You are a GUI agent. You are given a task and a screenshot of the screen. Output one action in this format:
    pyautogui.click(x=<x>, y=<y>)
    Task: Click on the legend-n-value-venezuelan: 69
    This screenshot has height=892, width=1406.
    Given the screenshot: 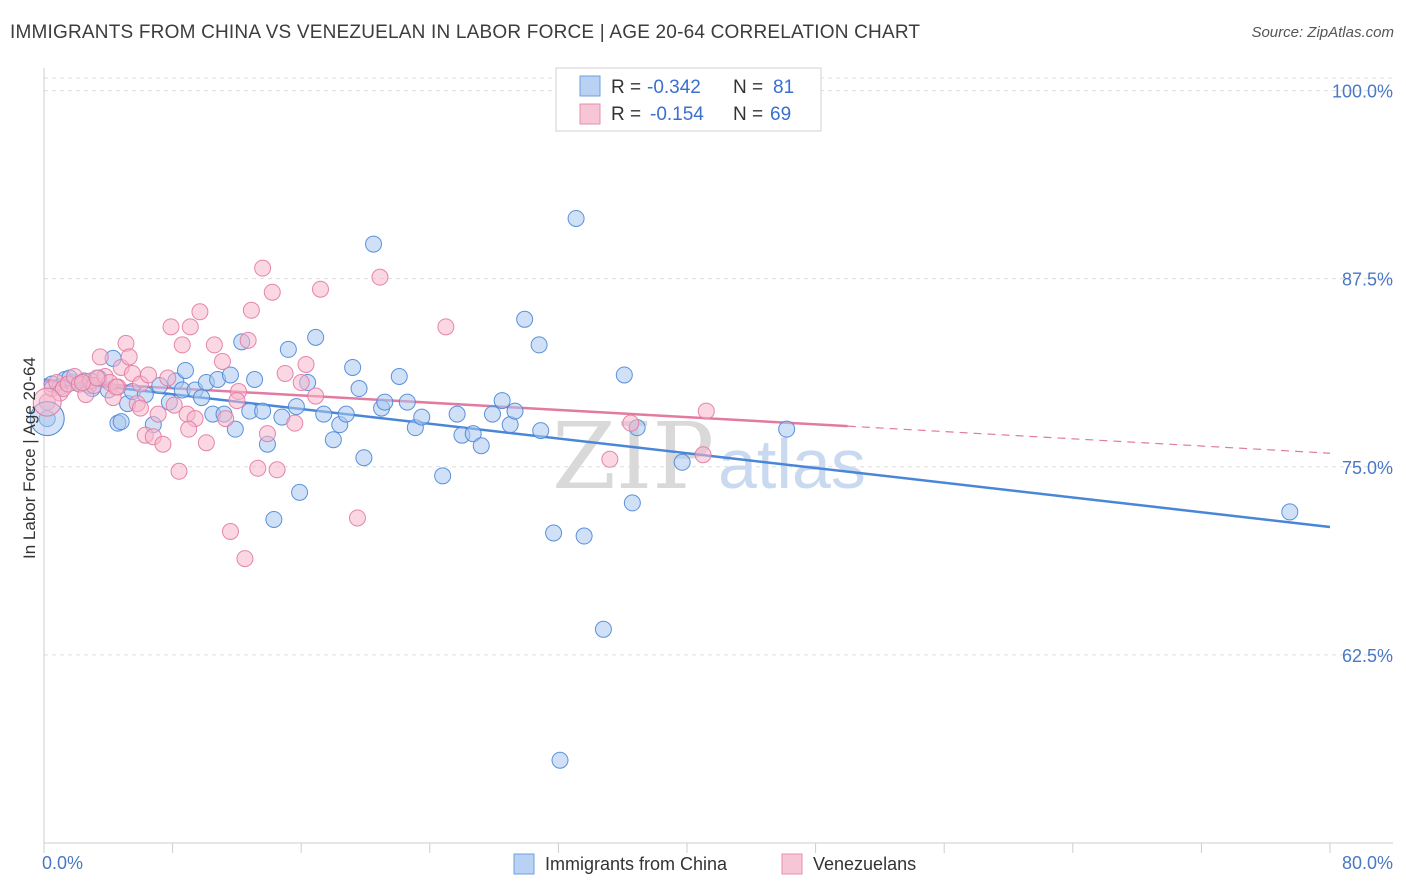 What is the action you would take?
    pyautogui.click(x=780, y=114)
    